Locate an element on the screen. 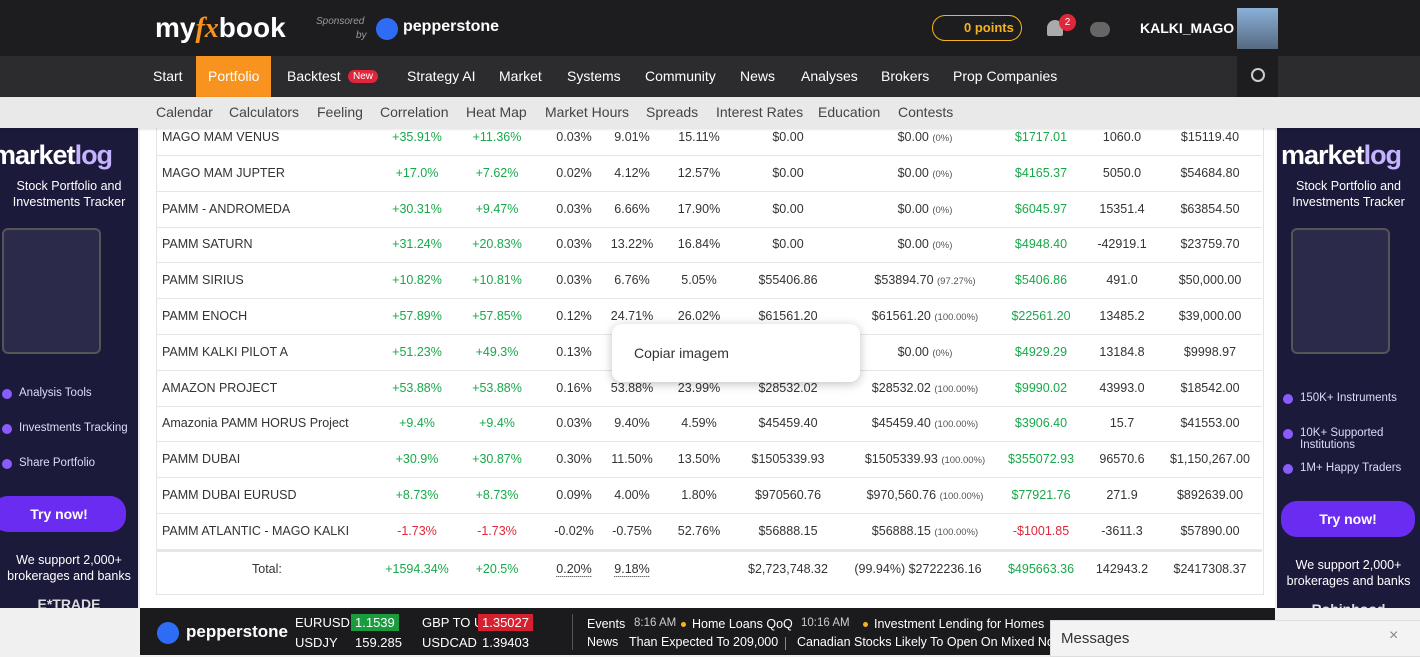 The height and width of the screenshot is (657, 1420). cell-daily: 0.20% is located at coordinates (574, 569).